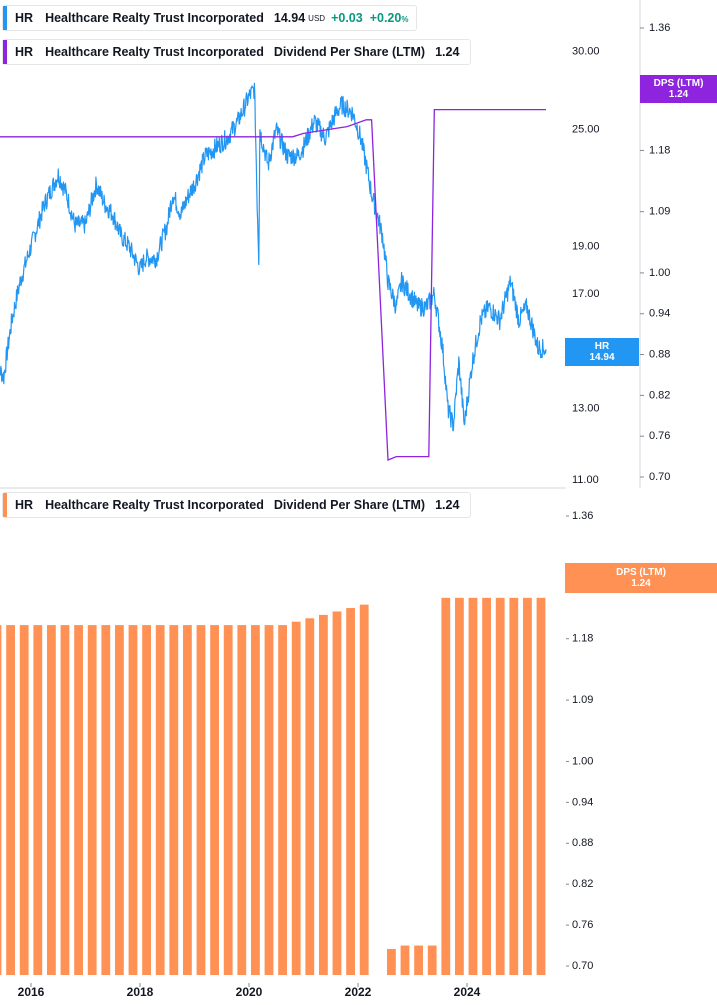 The image size is (717, 1005). I want to click on hr-price-tag: HR 14.94, so click(602, 352).